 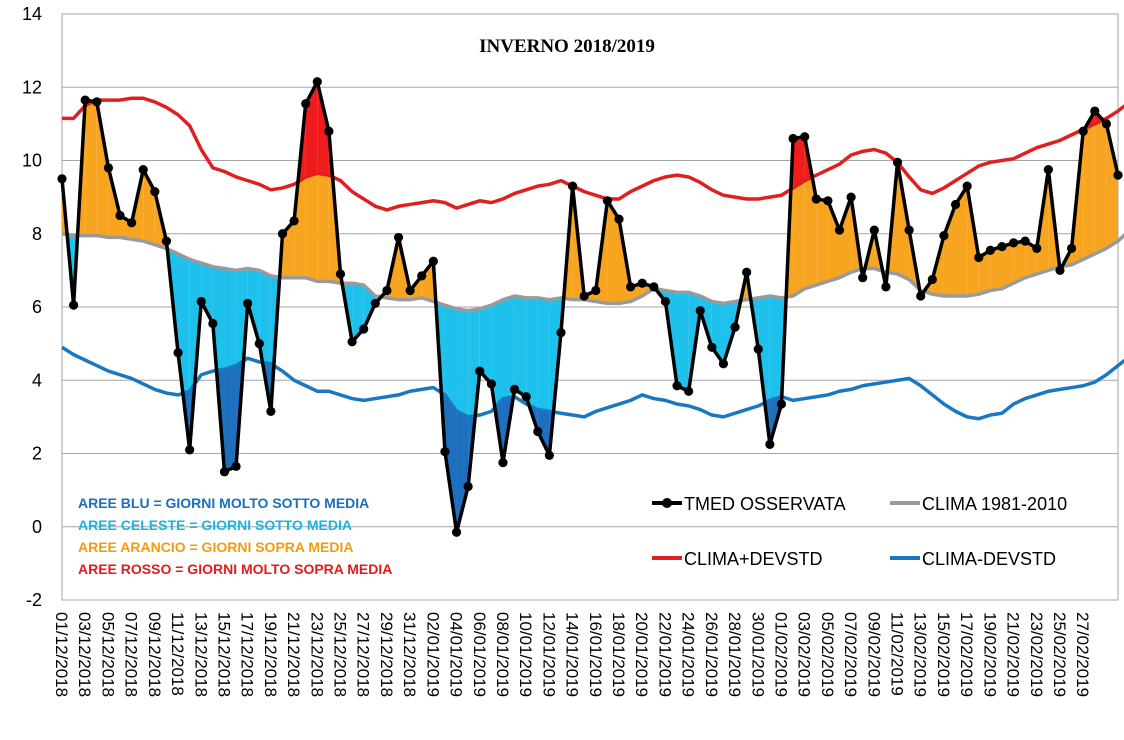 What do you see at coordinates (595, 654) in the screenshot?
I see `x-tick-label: 16/01/2019` at bounding box center [595, 654].